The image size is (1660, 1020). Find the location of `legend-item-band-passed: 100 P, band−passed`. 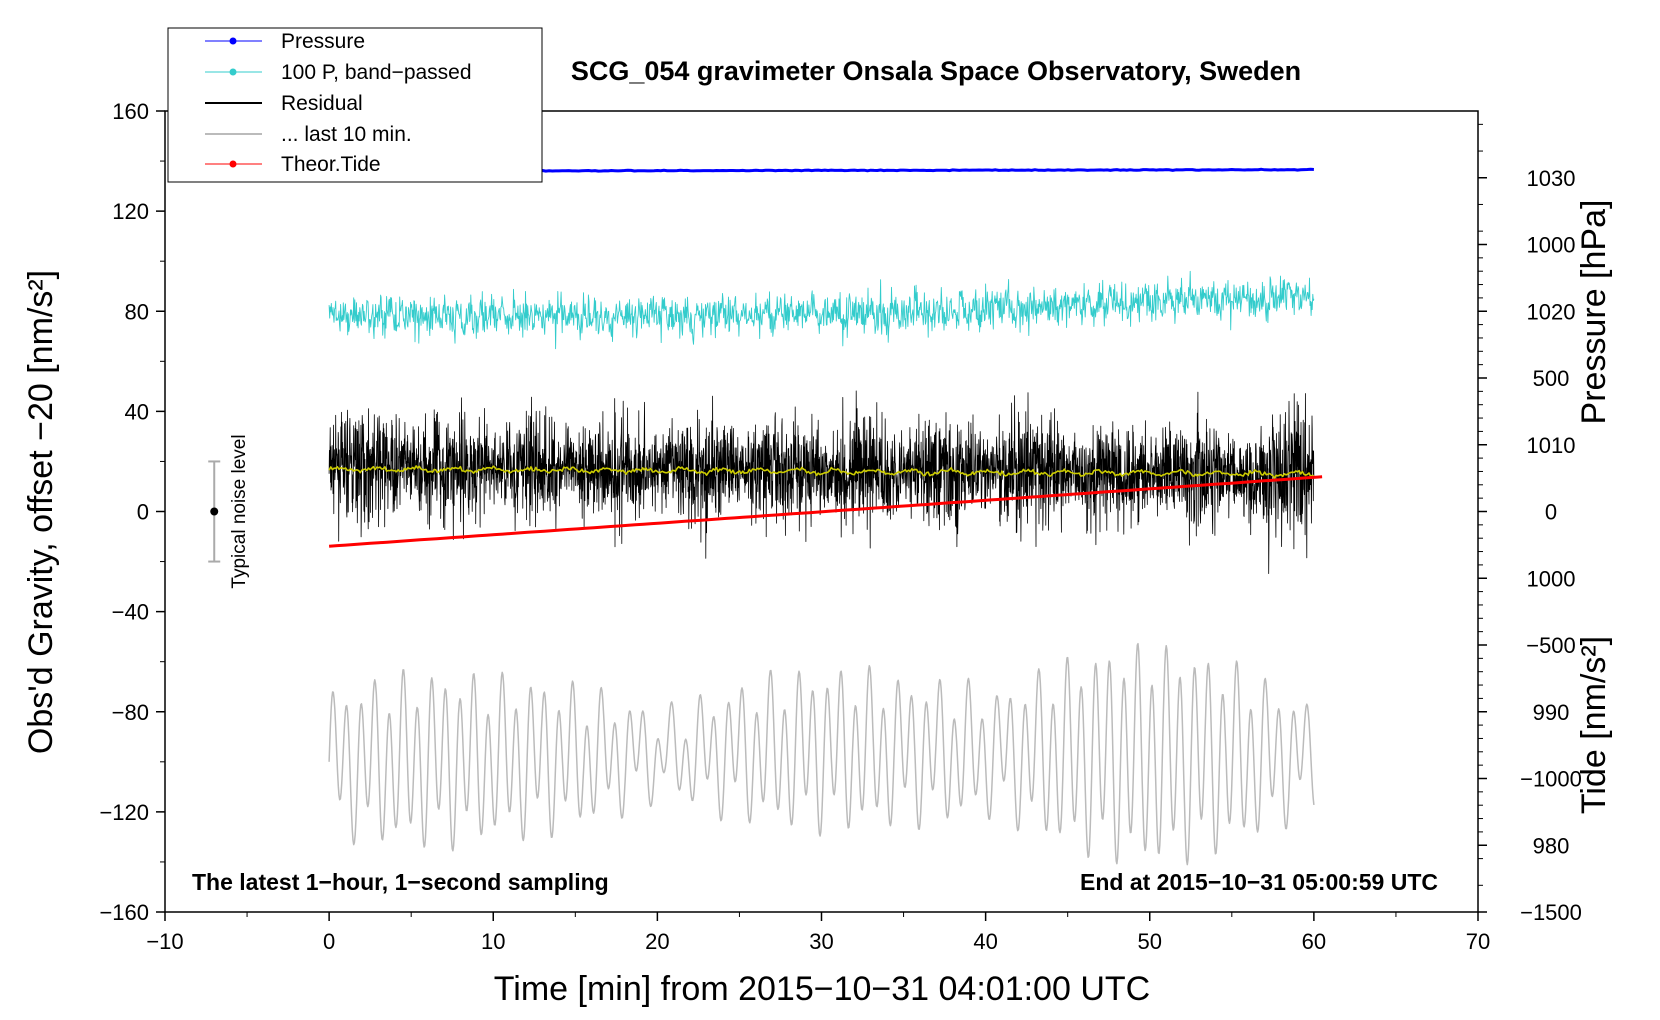

legend-item-band-passed: 100 P, band−passed is located at coordinates (338, 72).